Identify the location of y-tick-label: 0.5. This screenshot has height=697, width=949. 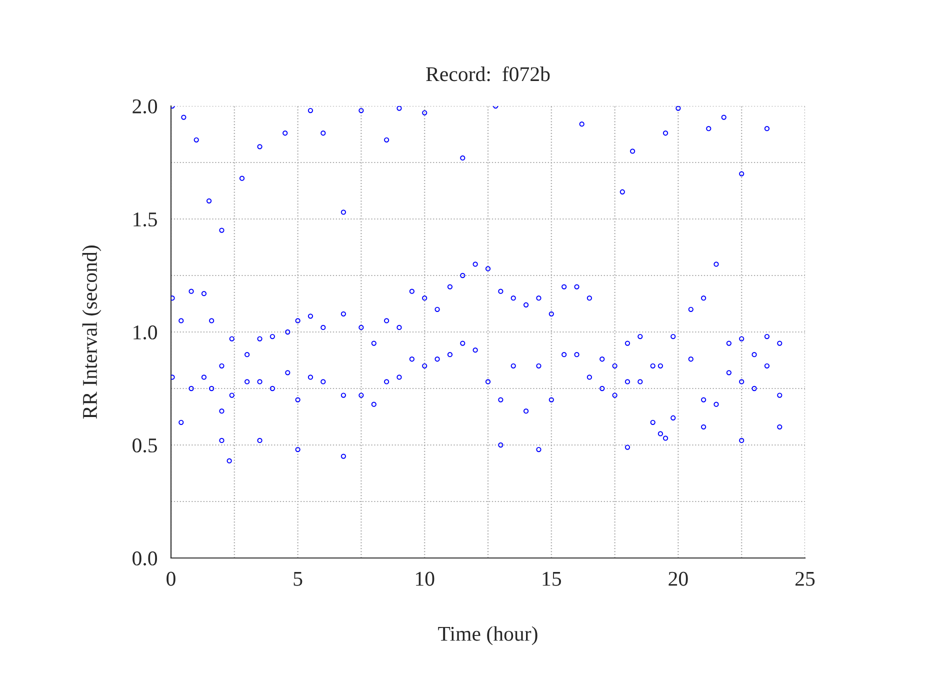
(144, 445).